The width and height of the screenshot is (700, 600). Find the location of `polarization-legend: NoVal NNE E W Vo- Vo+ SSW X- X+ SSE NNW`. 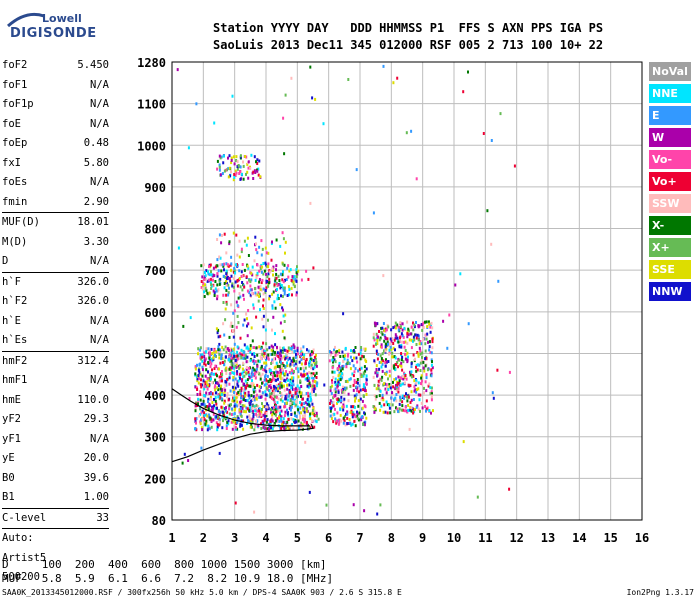

polarization-legend: NoVal NNE E W Vo- Vo+ SSW X- X+ SSE NNW is located at coordinates (670, 183).